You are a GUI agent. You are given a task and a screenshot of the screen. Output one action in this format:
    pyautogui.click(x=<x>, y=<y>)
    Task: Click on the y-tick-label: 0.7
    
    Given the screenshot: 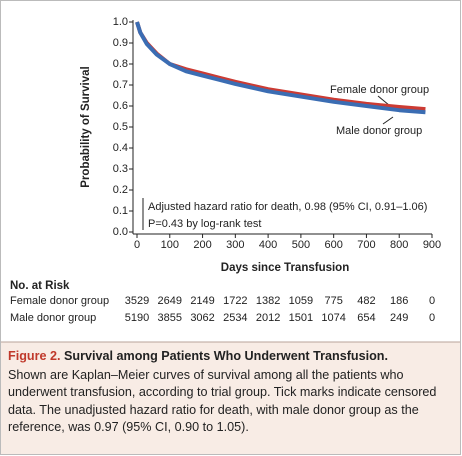 What is the action you would take?
    pyautogui.click(x=120, y=85)
    